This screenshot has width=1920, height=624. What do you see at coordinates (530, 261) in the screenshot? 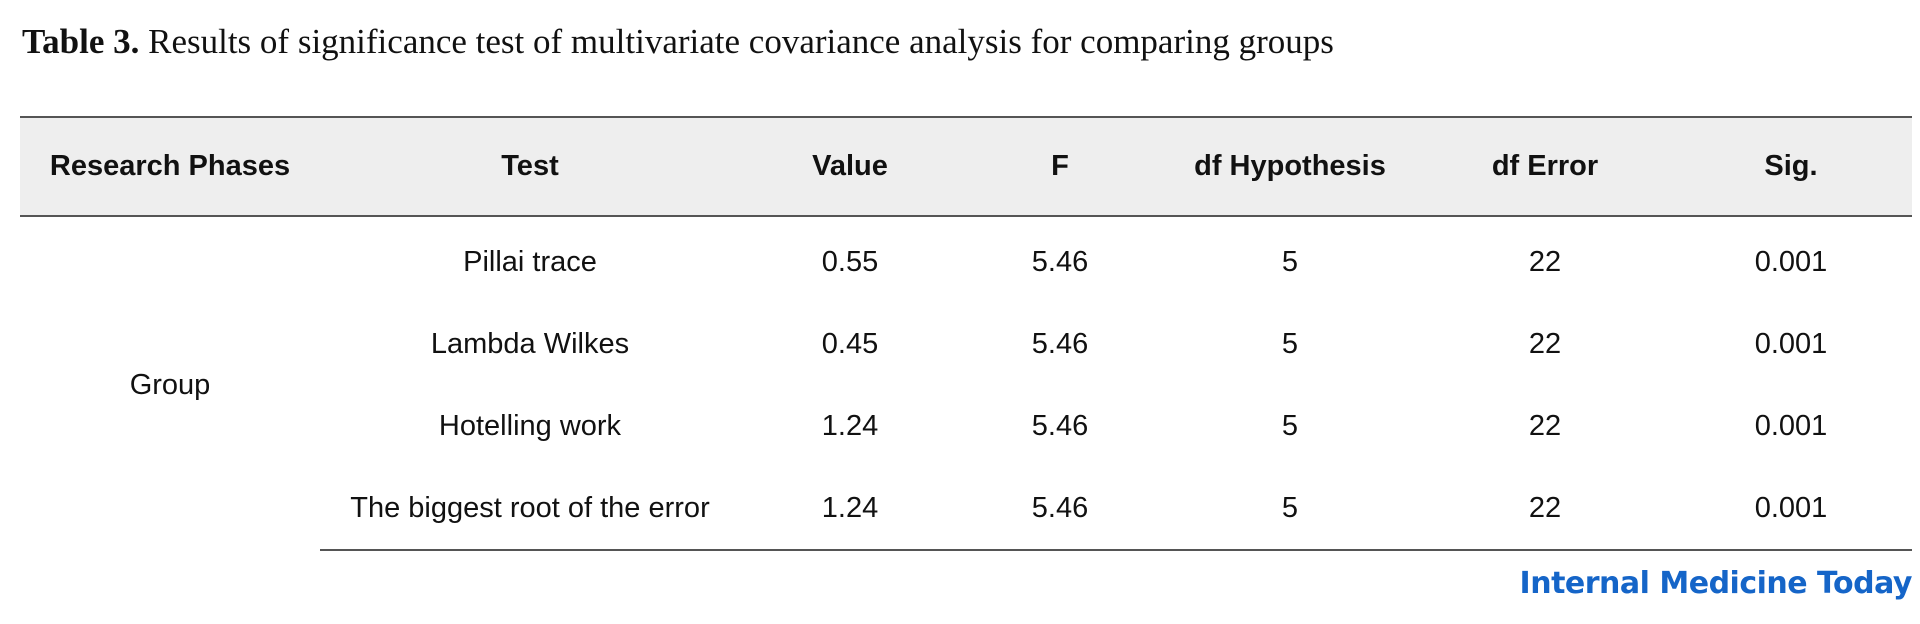
I see `test-cell: Pillai trace` at bounding box center [530, 261].